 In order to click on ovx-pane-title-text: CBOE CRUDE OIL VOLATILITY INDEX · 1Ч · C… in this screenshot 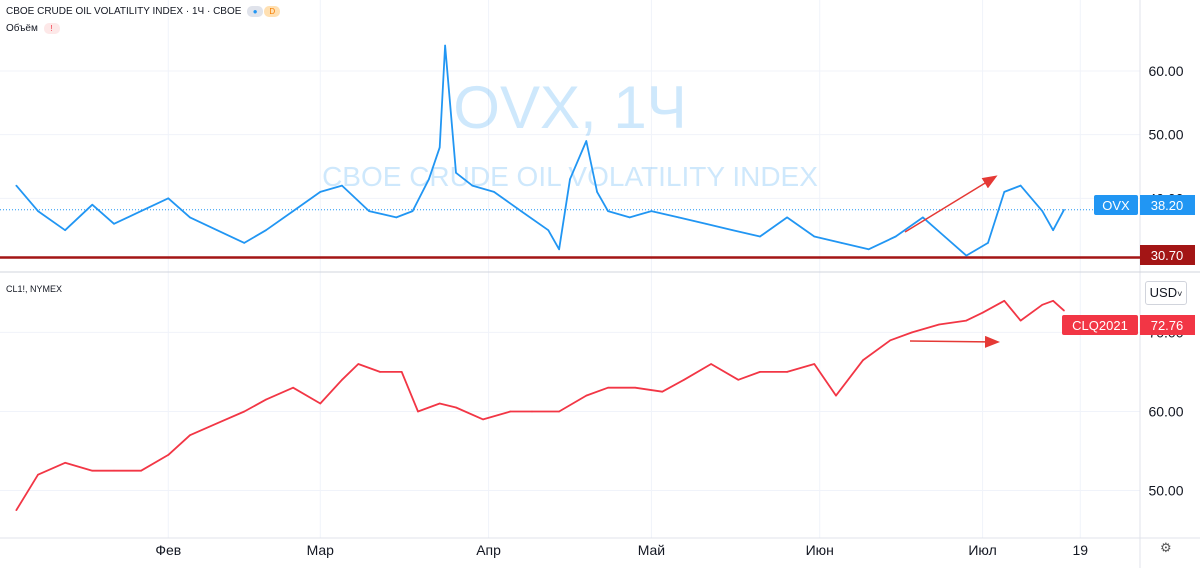, I will do `click(124, 12)`.